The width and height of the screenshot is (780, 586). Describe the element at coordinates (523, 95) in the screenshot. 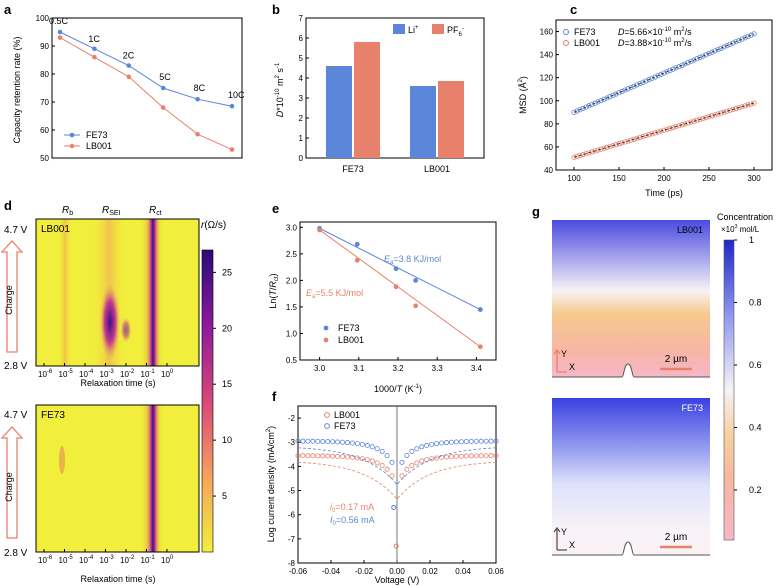

I see `panel-c-ylabel: MSD (Å2)` at that location.